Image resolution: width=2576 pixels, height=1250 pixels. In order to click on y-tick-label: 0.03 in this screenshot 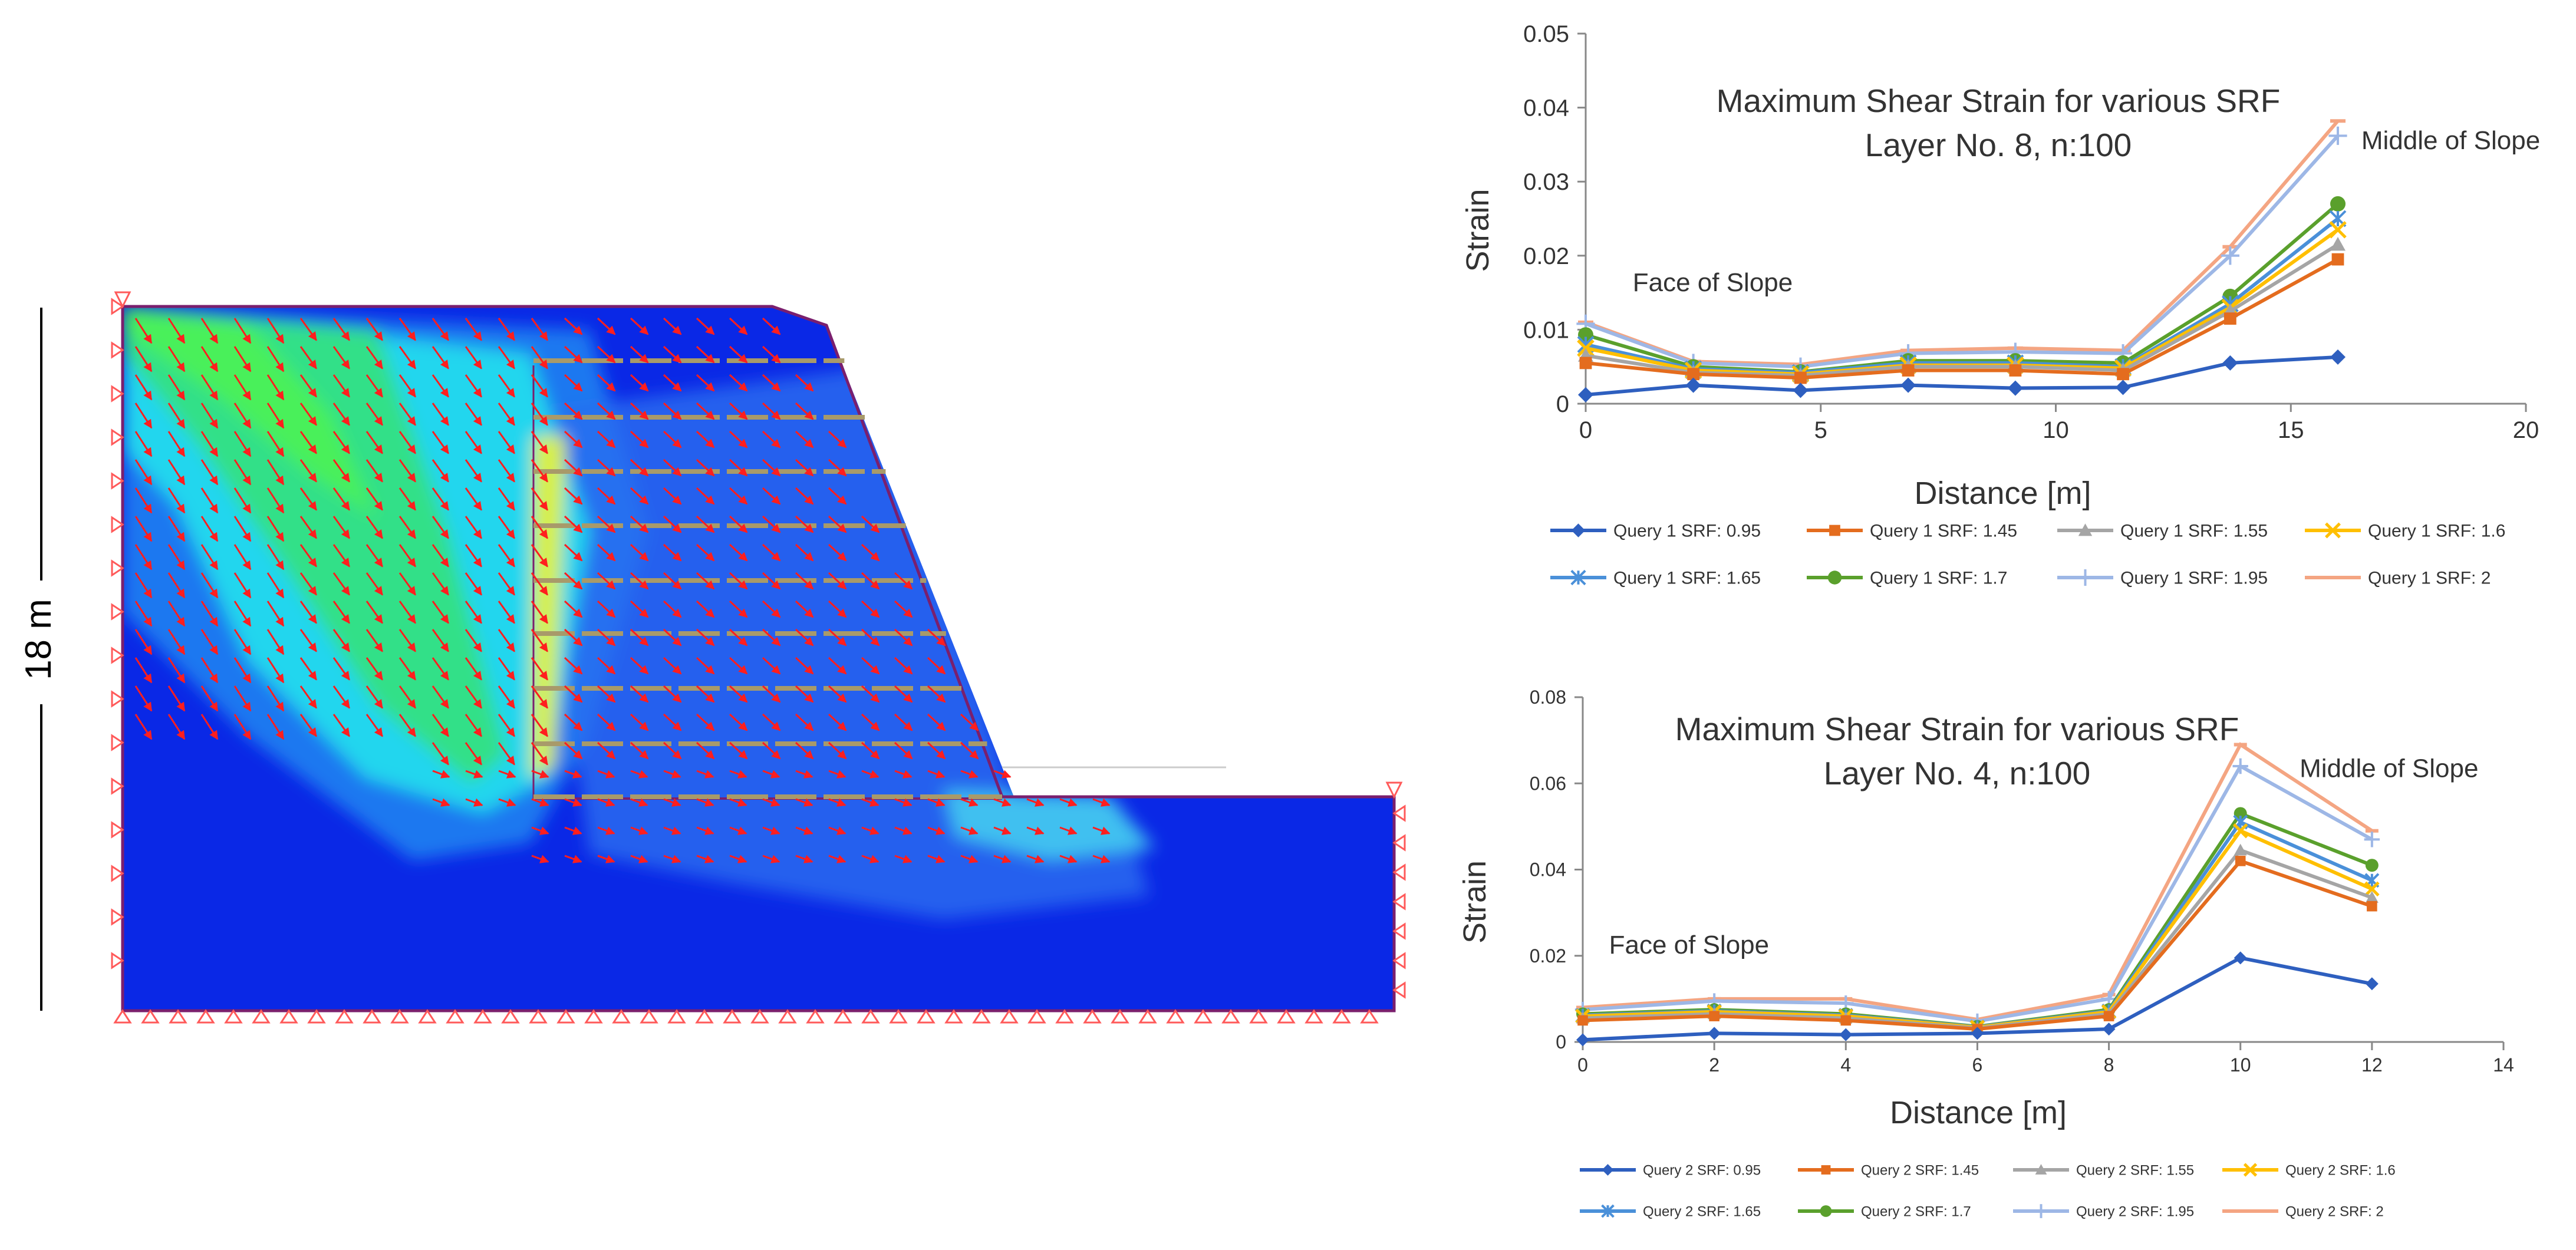, I will do `click(1546, 182)`.